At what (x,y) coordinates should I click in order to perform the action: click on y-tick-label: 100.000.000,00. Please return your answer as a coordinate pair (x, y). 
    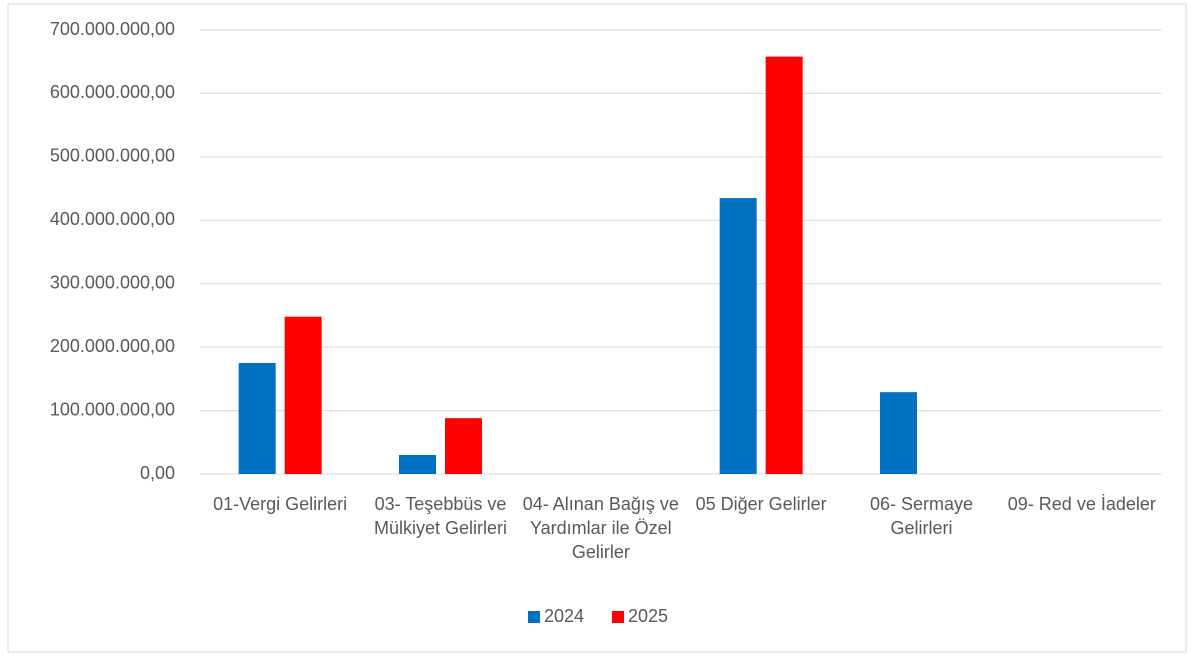
    Looking at the image, I should click on (112, 409).